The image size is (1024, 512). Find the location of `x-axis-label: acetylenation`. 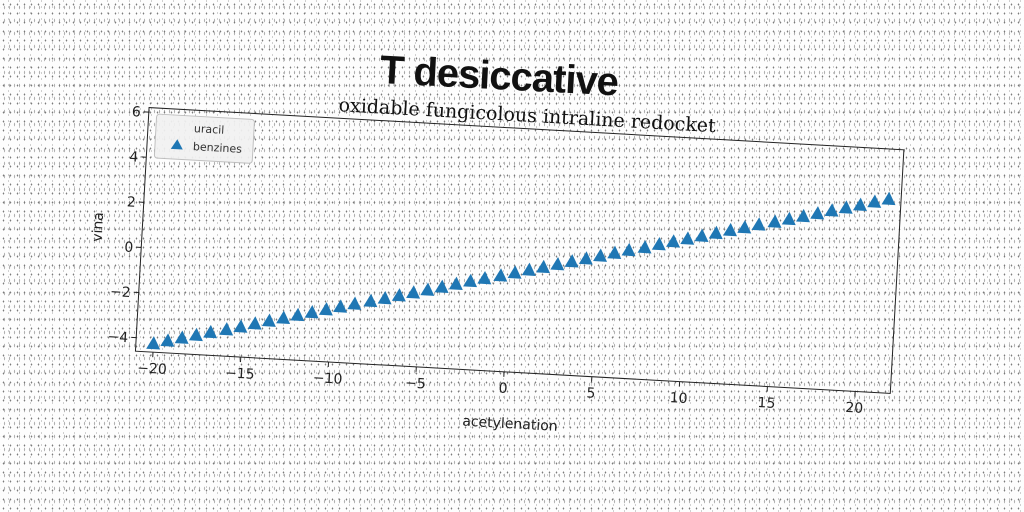

x-axis-label: acetylenation is located at coordinates (510, 424).